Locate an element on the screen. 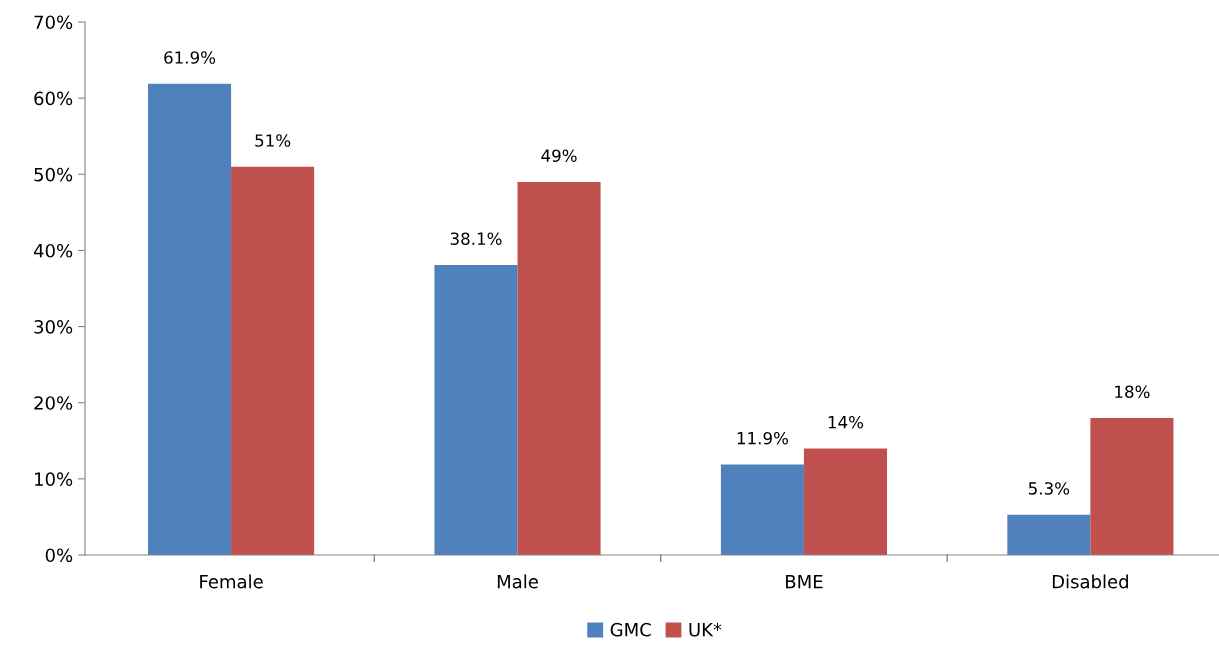 This screenshot has width=1219, height=652. data-label: 49% is located at coordinates (559, 155).